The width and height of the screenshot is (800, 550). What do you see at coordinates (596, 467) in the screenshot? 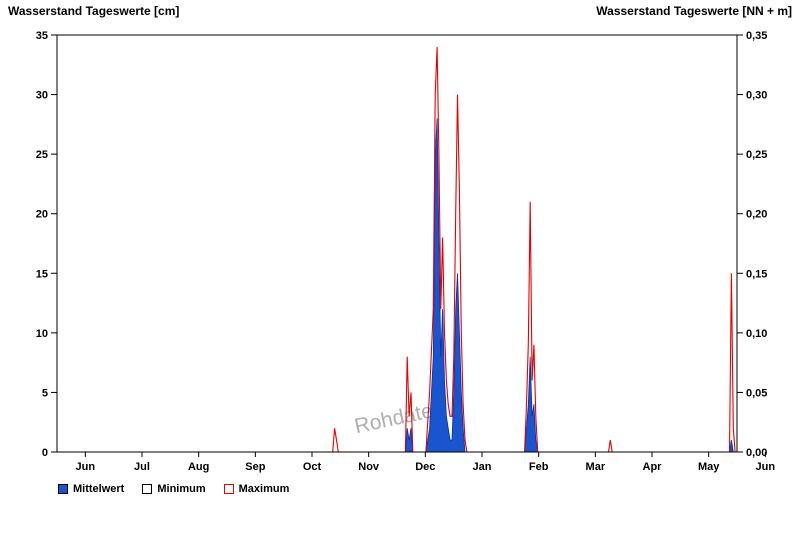
I see `x-tick-label: Mar` at bounding box center [596, 467].